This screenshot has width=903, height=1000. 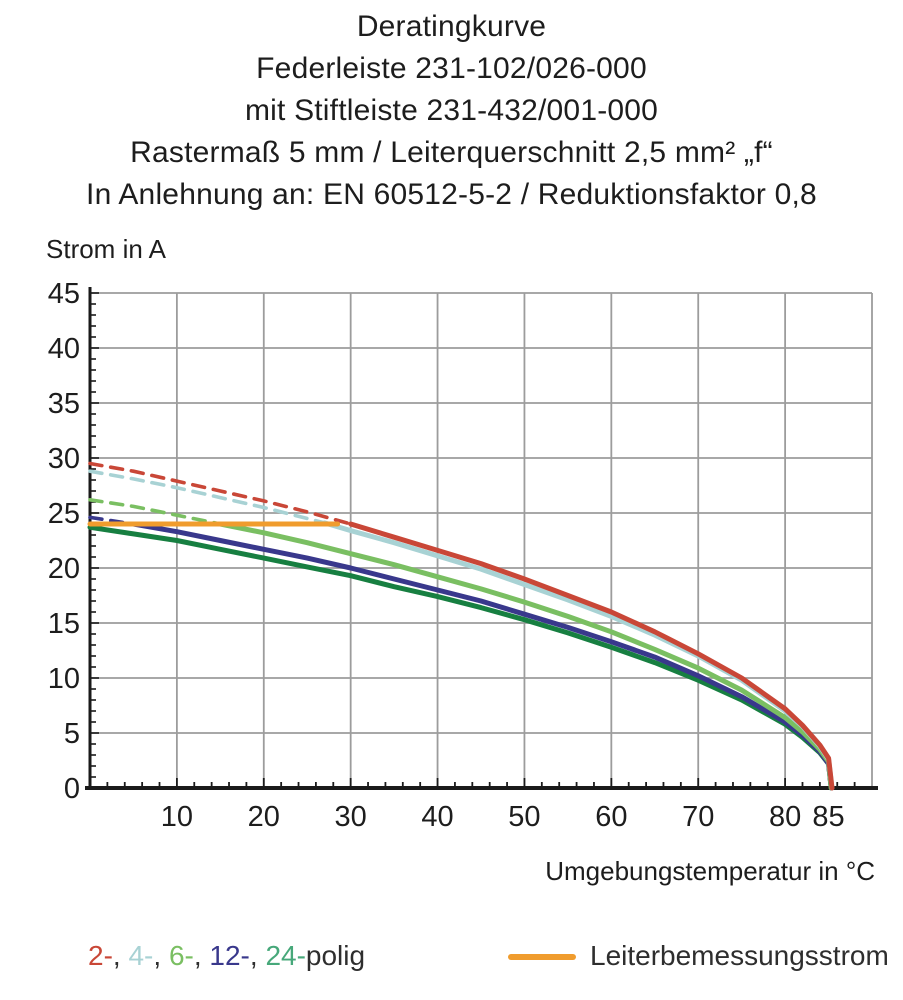 What do you see at coordinates (335, 955) in the screenshot?
I see `legend-part: polig` at bounding box center [335, 955].